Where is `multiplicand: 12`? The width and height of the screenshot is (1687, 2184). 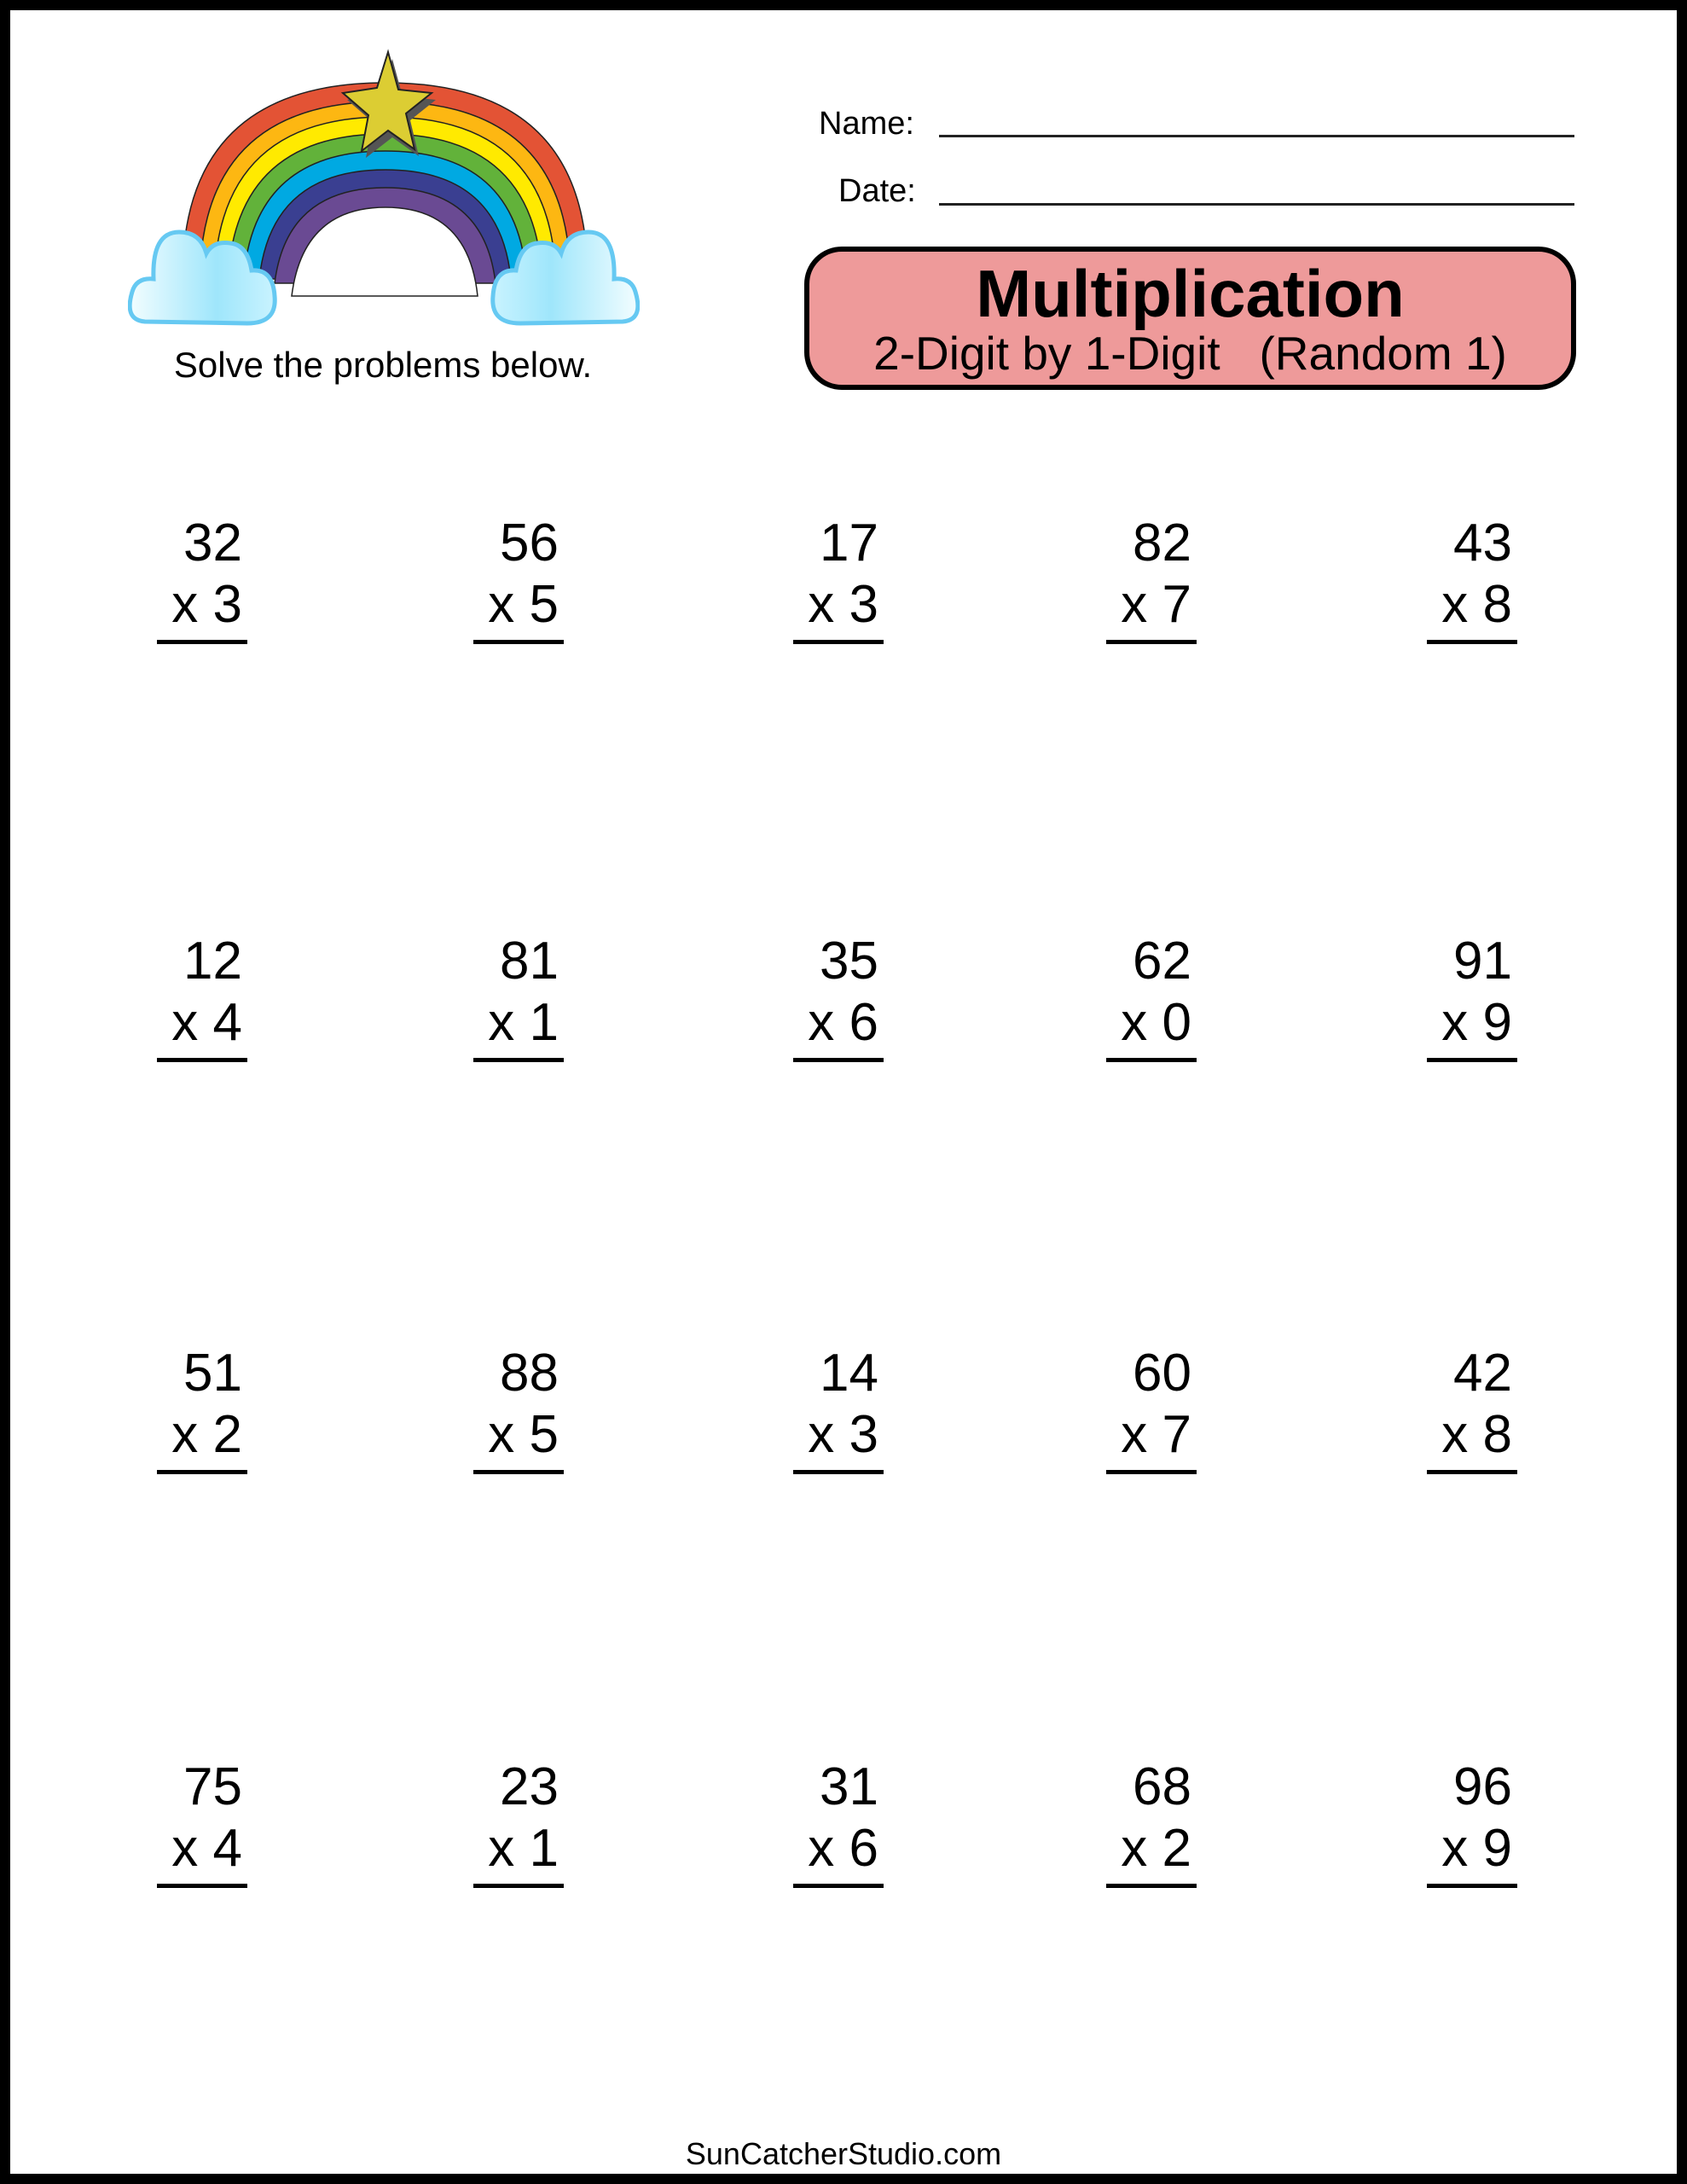 multiplicand: 12 is located at coordinates (212, 961).